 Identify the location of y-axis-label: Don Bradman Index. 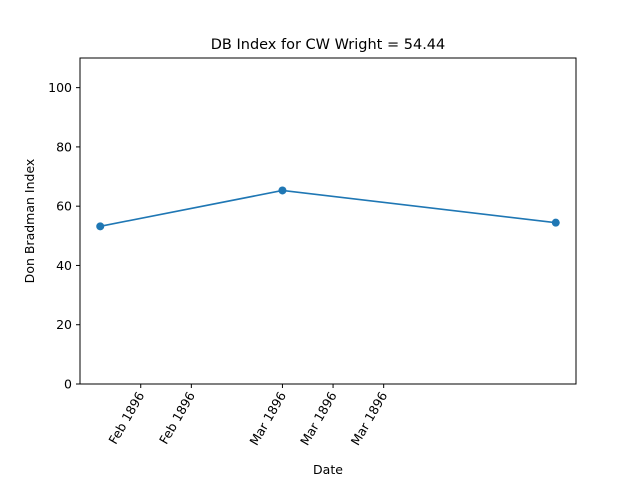
(29, 221).